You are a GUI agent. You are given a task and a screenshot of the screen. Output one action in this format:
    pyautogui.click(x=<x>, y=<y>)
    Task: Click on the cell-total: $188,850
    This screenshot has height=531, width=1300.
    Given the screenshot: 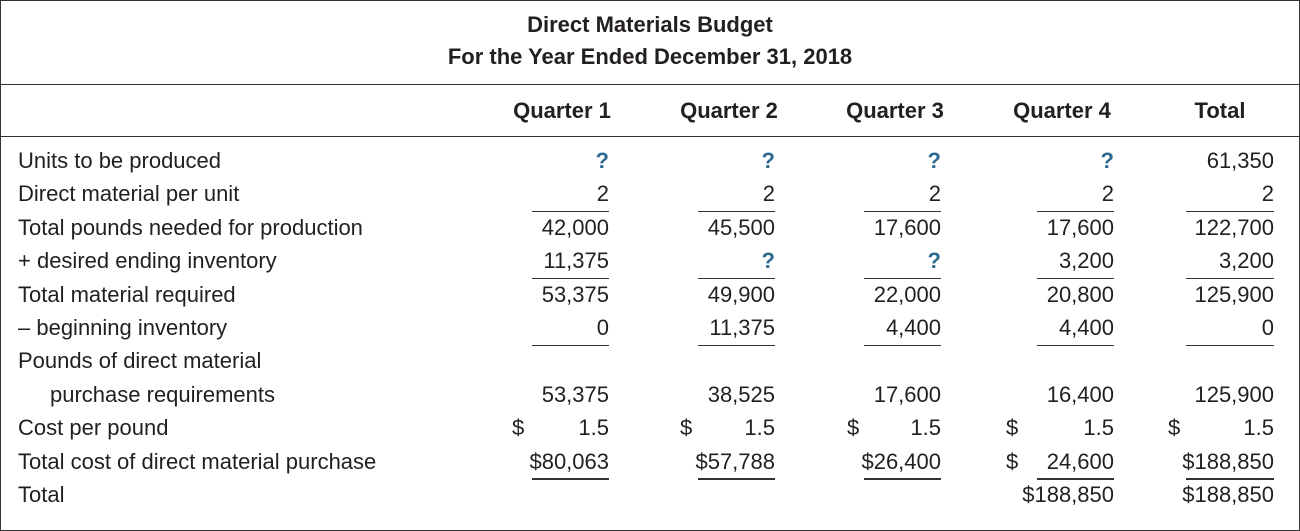 What is the action you would take?
    pyautogui.click(x=1221, y=464)
    